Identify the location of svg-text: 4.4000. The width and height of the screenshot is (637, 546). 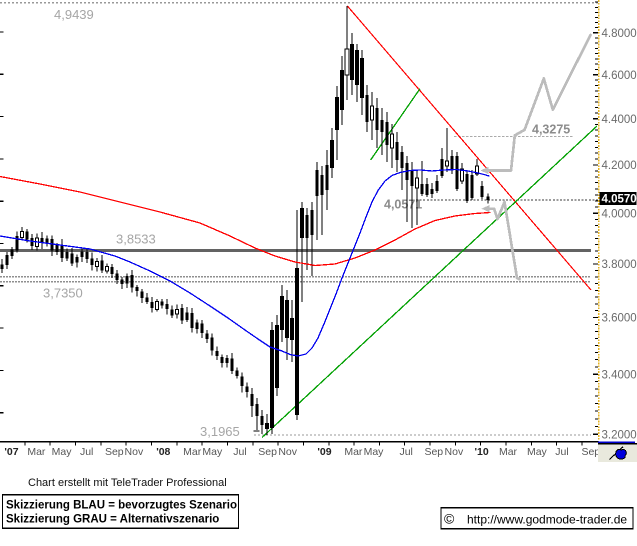
(619, 120).